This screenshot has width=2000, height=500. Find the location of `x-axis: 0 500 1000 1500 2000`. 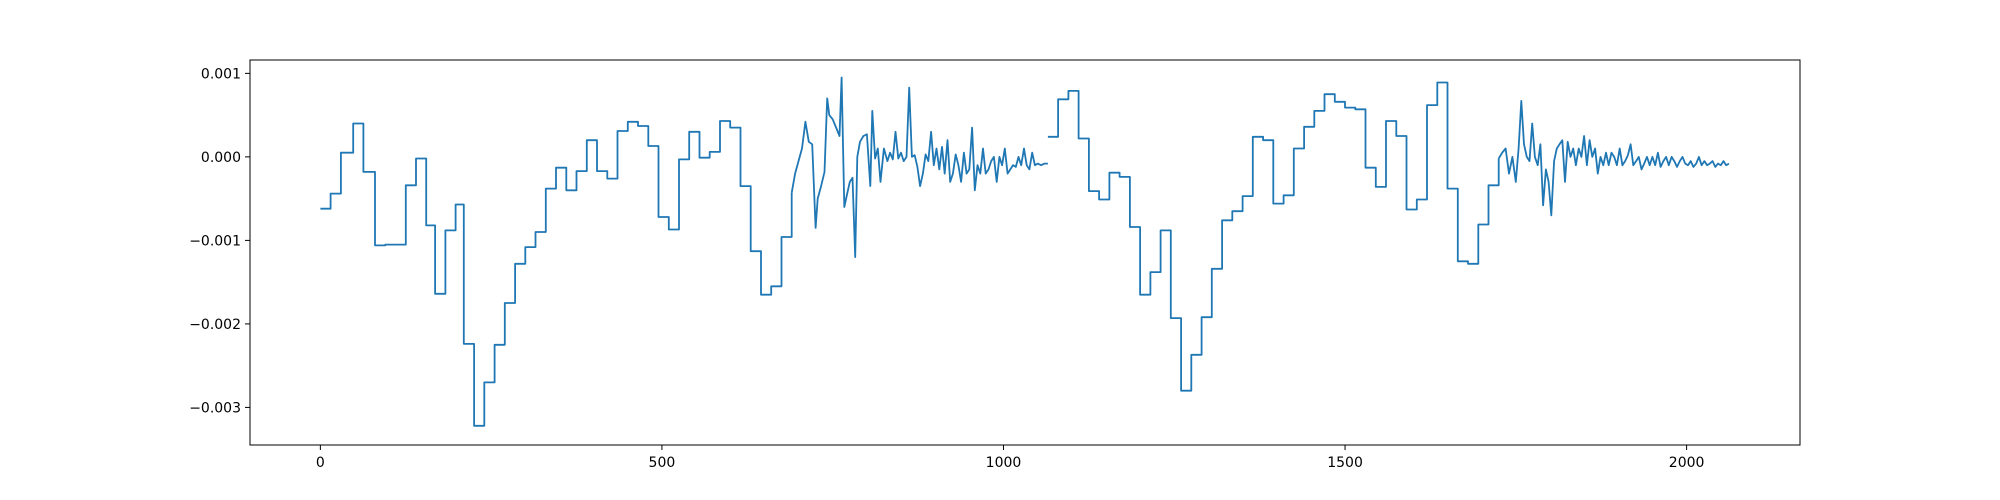

x-axis: 0 500 1000 1500 2000 is located at coordinates (1010, 458).